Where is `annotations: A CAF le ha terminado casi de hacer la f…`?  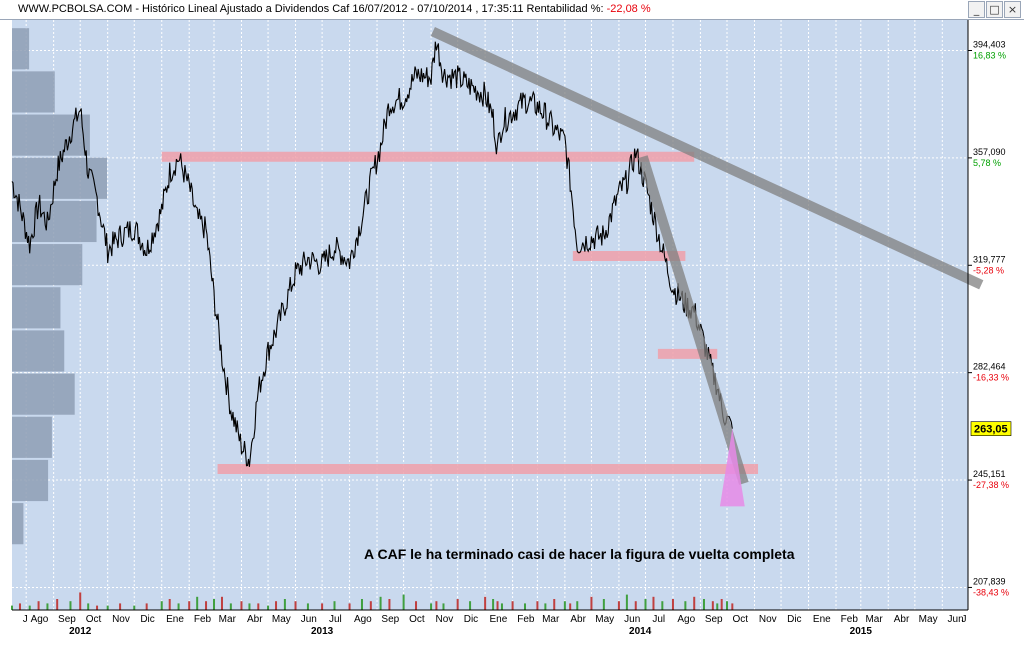
annotations: A CAF le ha terminado casi de hacer la f… is located at coordinates (579, 554).